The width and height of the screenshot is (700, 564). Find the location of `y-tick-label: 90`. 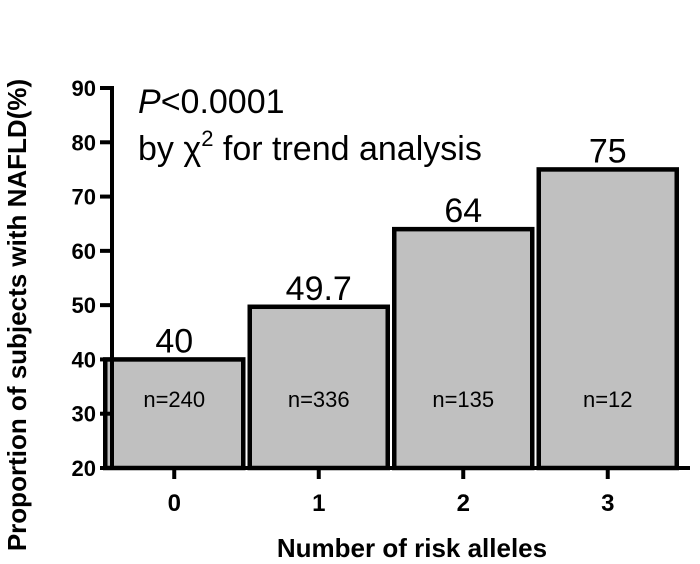

y-tick-label: 90 is located at coordinates (84, 88).